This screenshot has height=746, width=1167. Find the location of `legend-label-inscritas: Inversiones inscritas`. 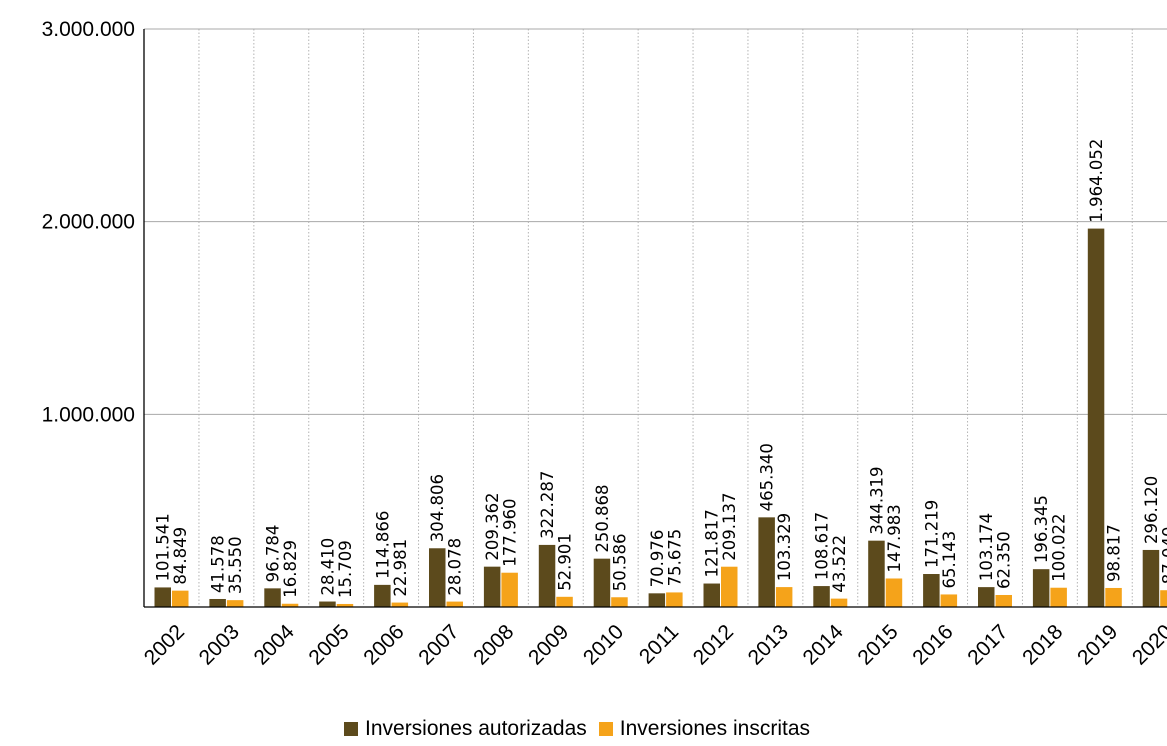

legend-label-inscritas: Inversiones inscritas is located at coordinates (715, 728).